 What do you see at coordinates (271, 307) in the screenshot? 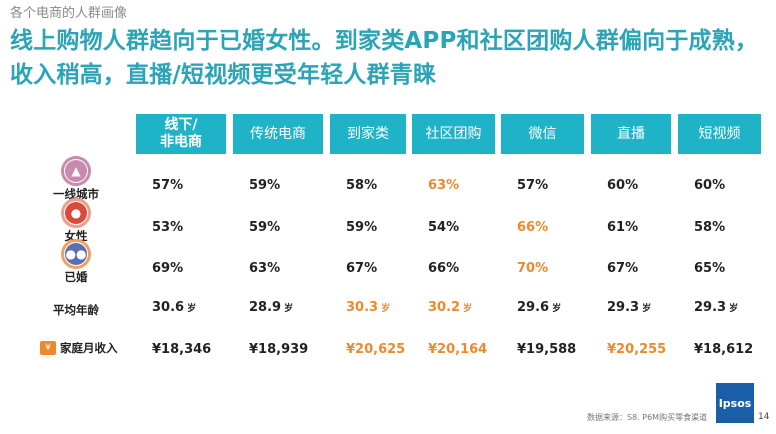
I see `table-cell: 28.9 岁` at bounding box center [271, 307].